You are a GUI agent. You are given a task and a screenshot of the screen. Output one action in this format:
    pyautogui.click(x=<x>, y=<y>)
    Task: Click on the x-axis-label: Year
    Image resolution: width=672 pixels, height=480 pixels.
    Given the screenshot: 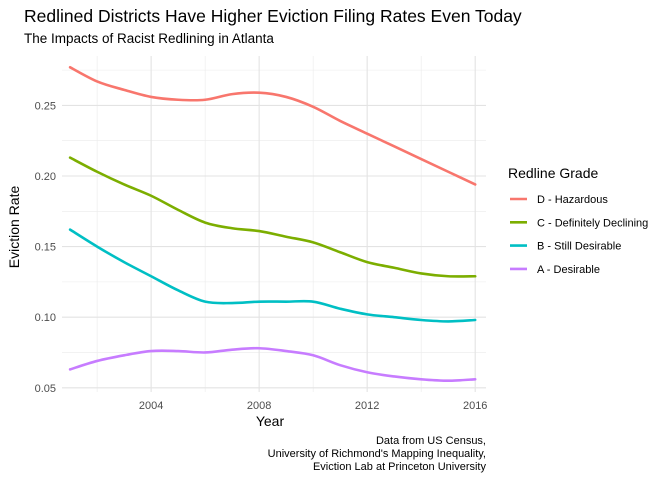 What is the action you would take?
    pyautogui.click(x=270, y=421)
    